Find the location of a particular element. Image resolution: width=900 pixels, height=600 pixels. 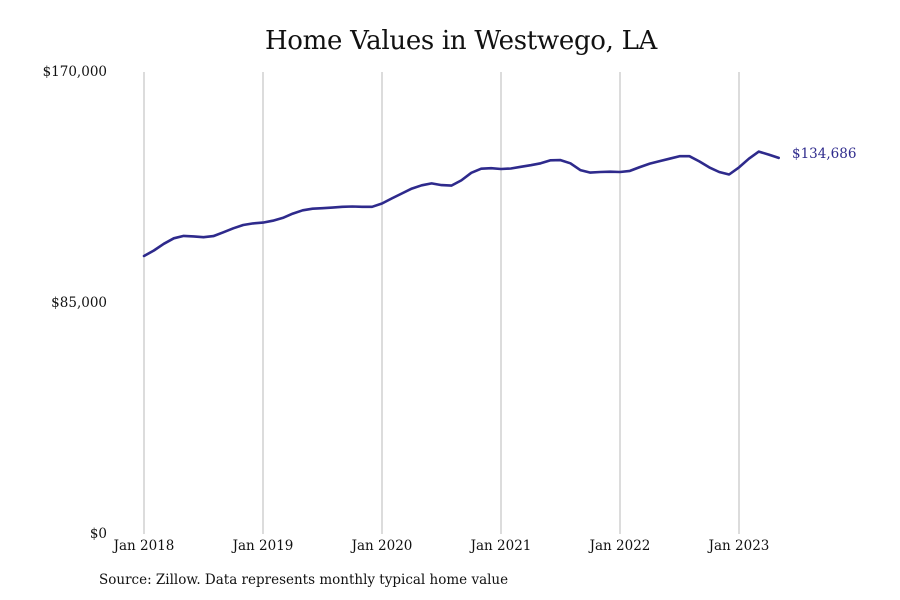

series-layer is located at coordinates (461, 204).